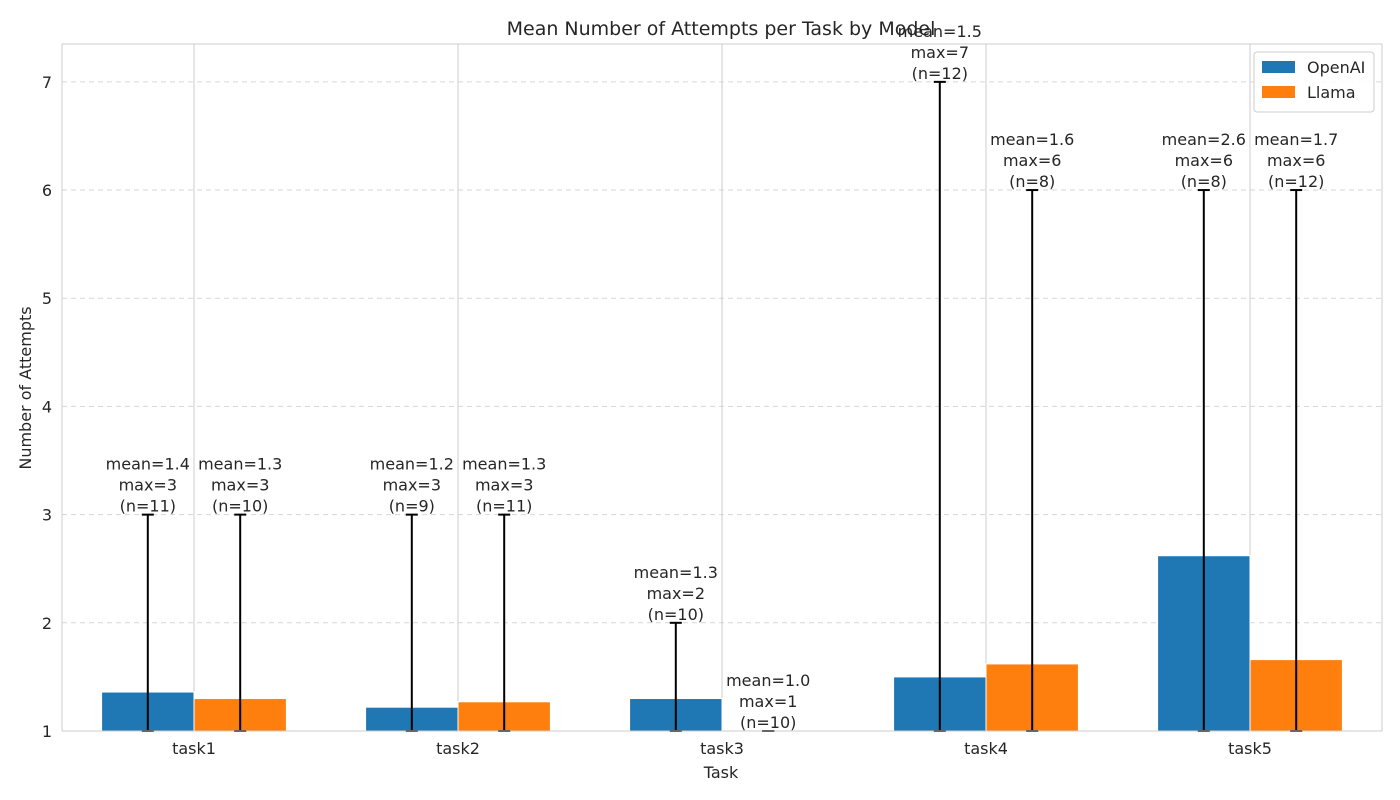 The width and height of the screenshot is (1400, 800). I want to click on x-tick-label: task5, so click(1250, 748).